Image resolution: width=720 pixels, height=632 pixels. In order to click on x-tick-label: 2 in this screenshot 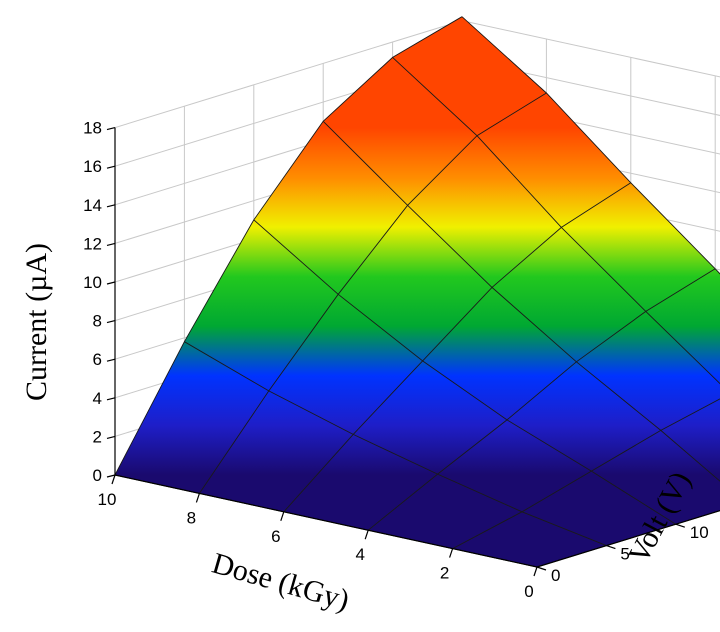, I will do `click(444, 573)`.